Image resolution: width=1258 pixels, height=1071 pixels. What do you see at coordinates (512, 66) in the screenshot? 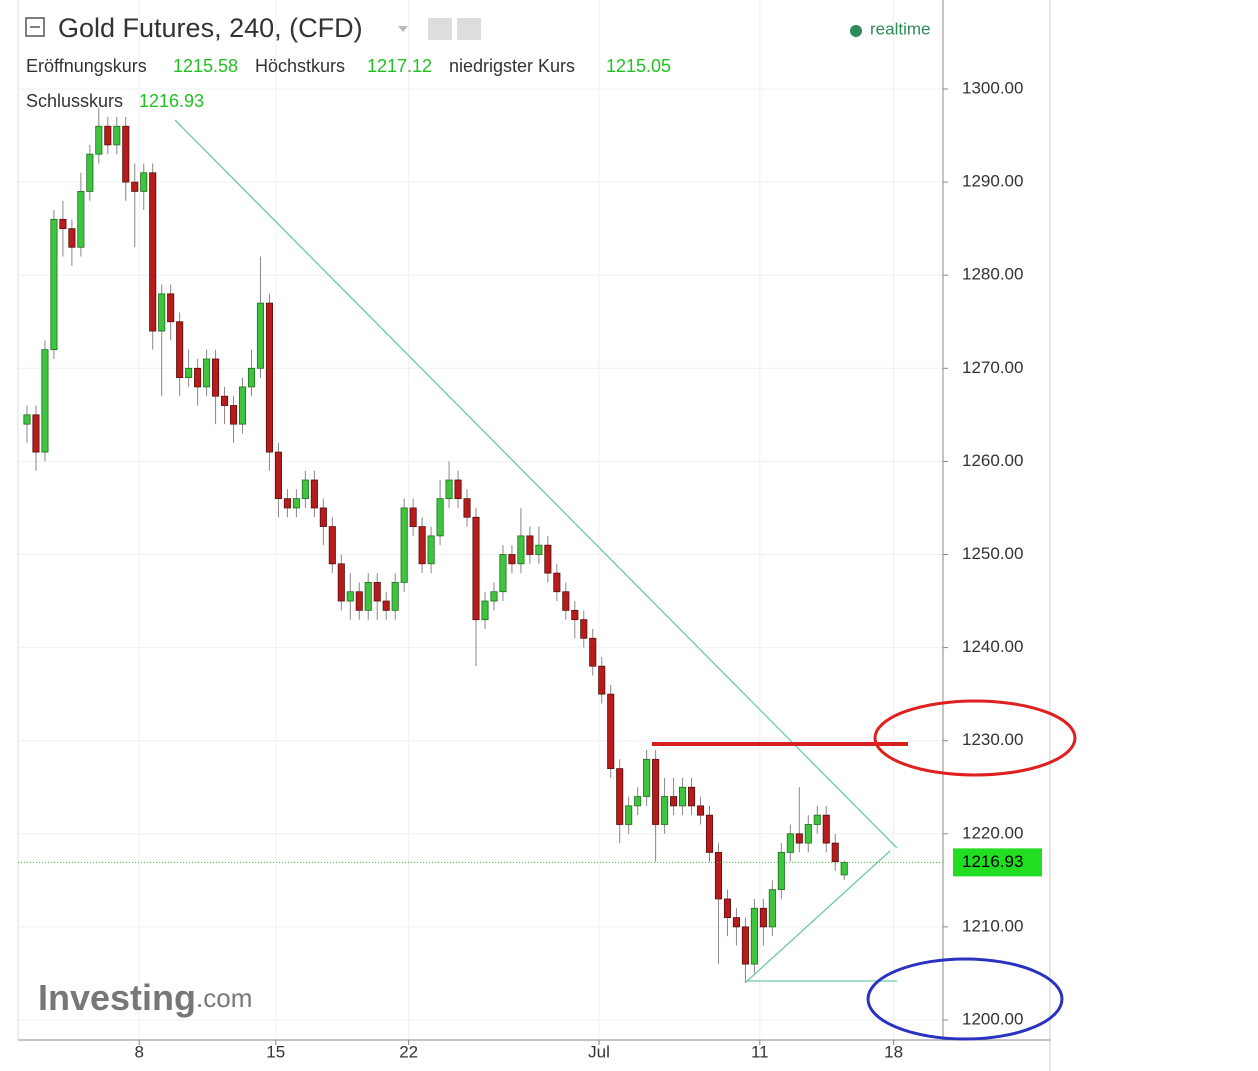
I see `low-label: niedrigster Kurs` at bounding box center [512, 66].